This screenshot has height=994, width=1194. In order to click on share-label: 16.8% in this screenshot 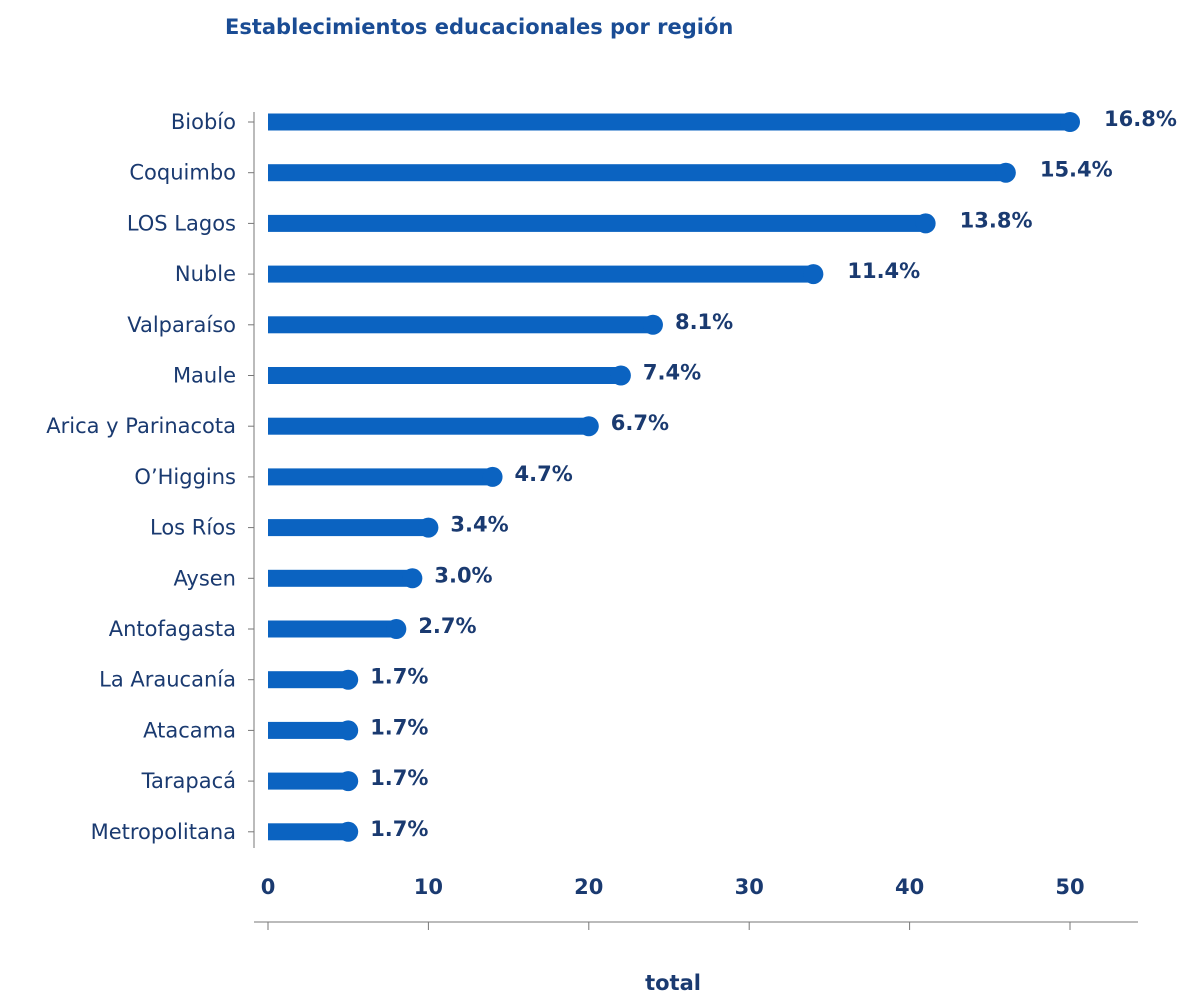, I will do `click(1140, 119)`.